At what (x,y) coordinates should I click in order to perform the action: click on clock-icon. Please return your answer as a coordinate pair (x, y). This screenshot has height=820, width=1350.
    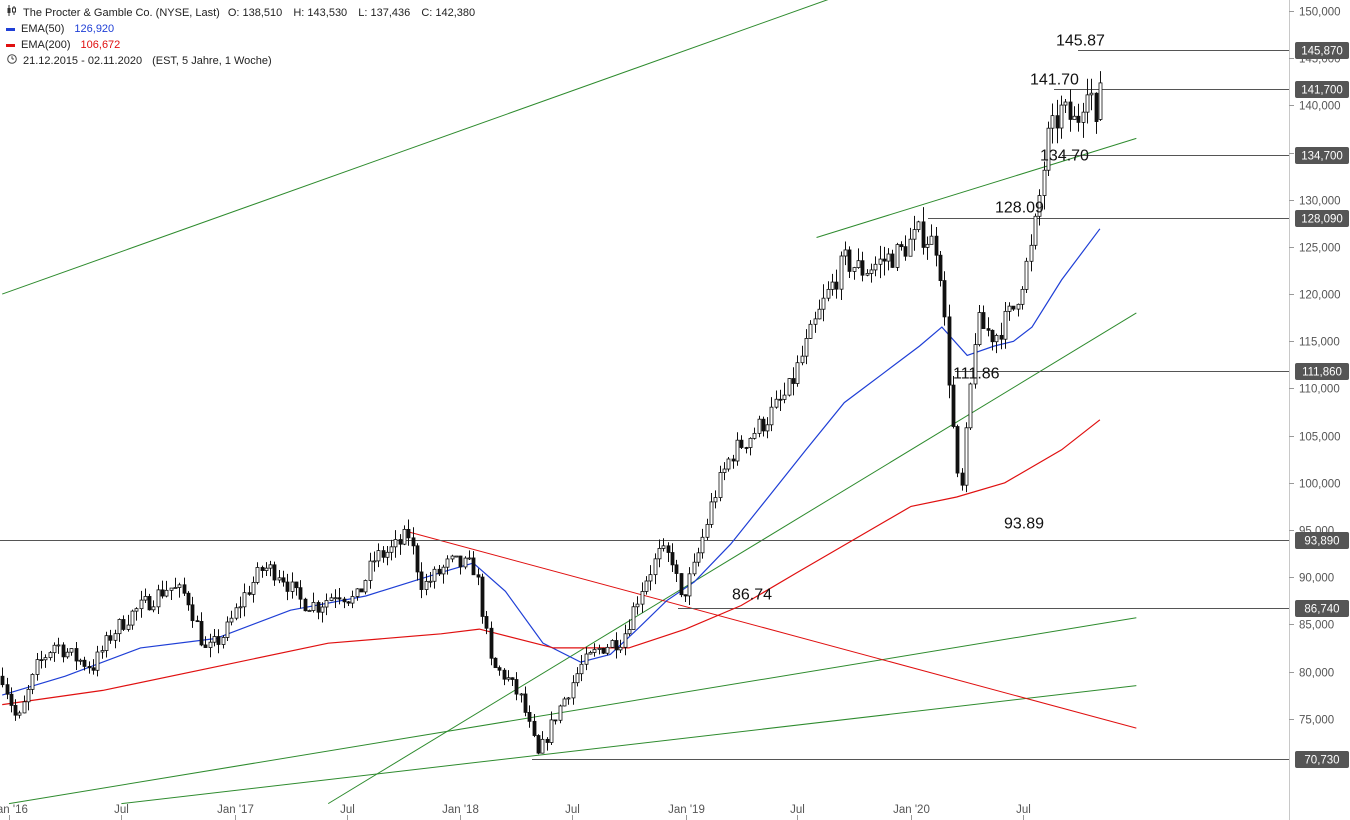
    Looking at the image, I should click on (11, 61).